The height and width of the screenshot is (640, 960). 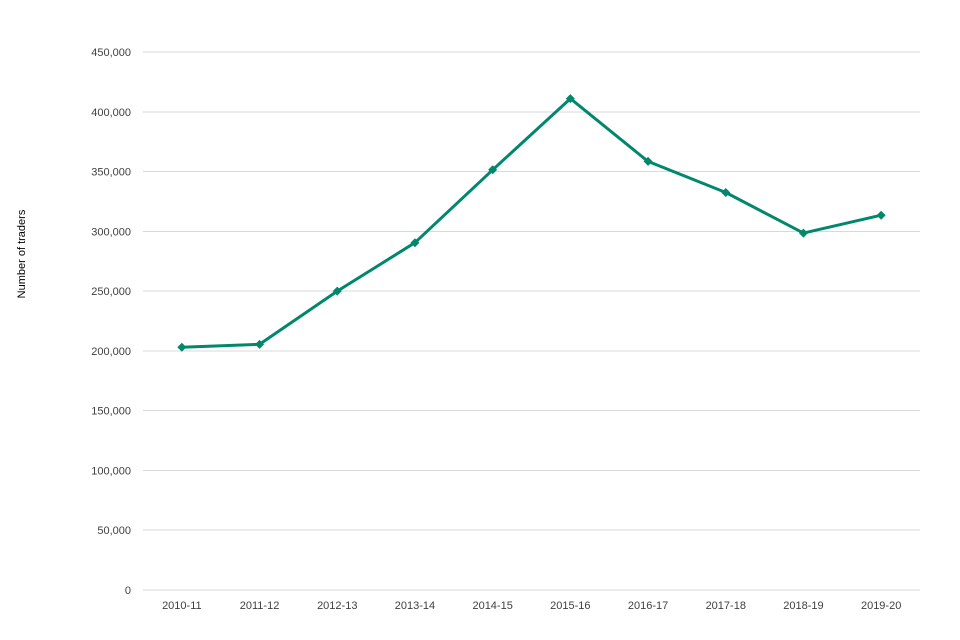 What do you see at coordinates (111, 173) in the screenshot?
I see `y-tick-label: 350,000` at bounding box center [111, 173].